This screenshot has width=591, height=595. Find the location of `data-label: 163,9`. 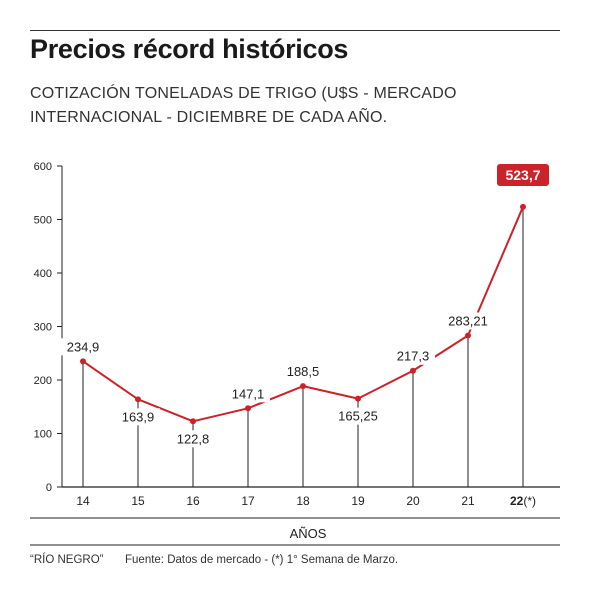

data-label: 163,9 is located at coordinates (138, 416).